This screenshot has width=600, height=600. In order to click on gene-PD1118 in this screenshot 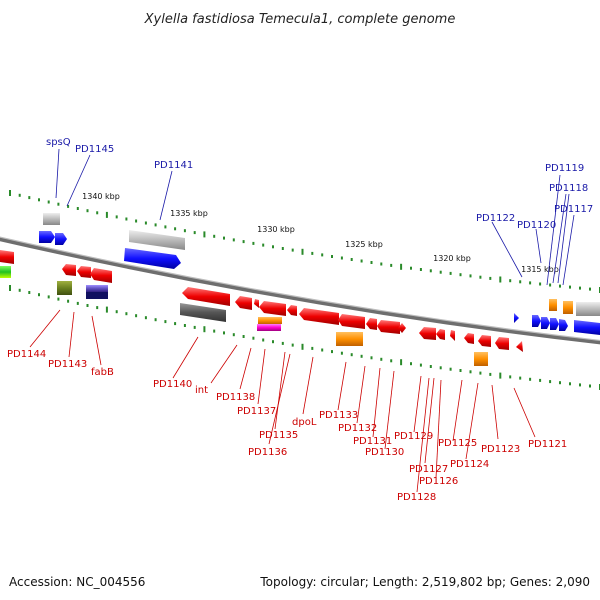, I will do `click(554, 324)`.